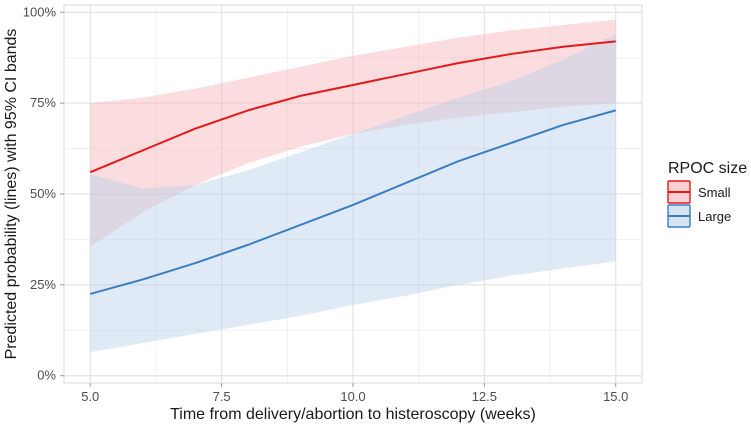  I want to click on x-tick-label: 7.5, so click(222, 396).